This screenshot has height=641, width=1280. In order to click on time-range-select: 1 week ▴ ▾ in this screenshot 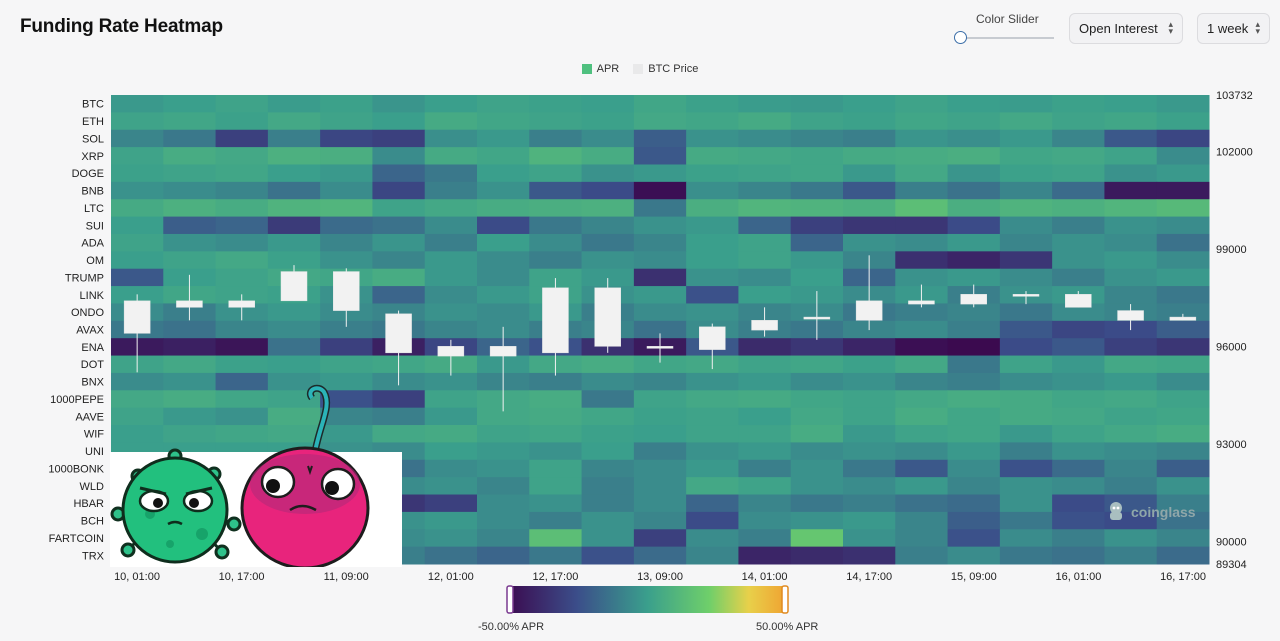, I will do `click(1233, 28)`.